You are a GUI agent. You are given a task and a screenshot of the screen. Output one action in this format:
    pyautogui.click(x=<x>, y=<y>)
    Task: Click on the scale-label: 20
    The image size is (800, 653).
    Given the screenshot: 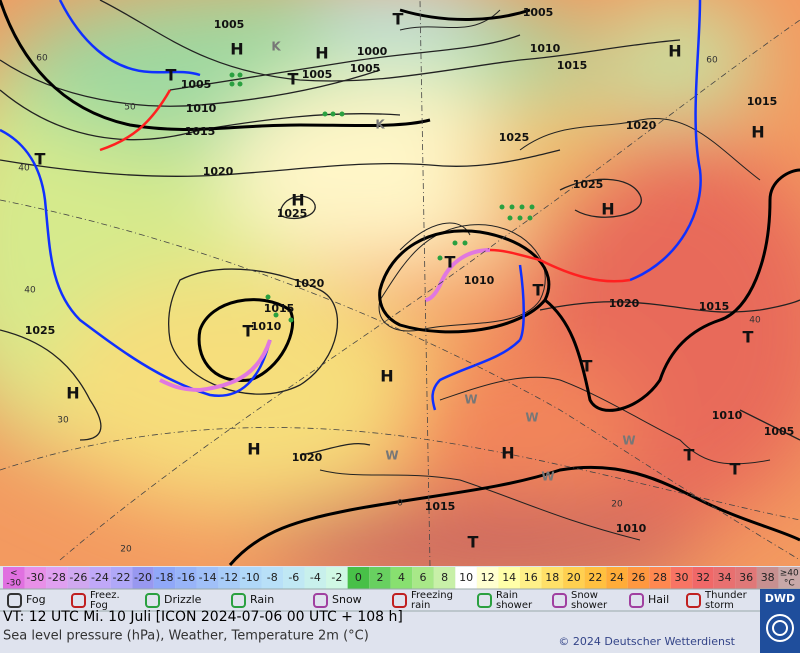 What is the action you would take?
    pyautogui.click(x=574, y=577)
    